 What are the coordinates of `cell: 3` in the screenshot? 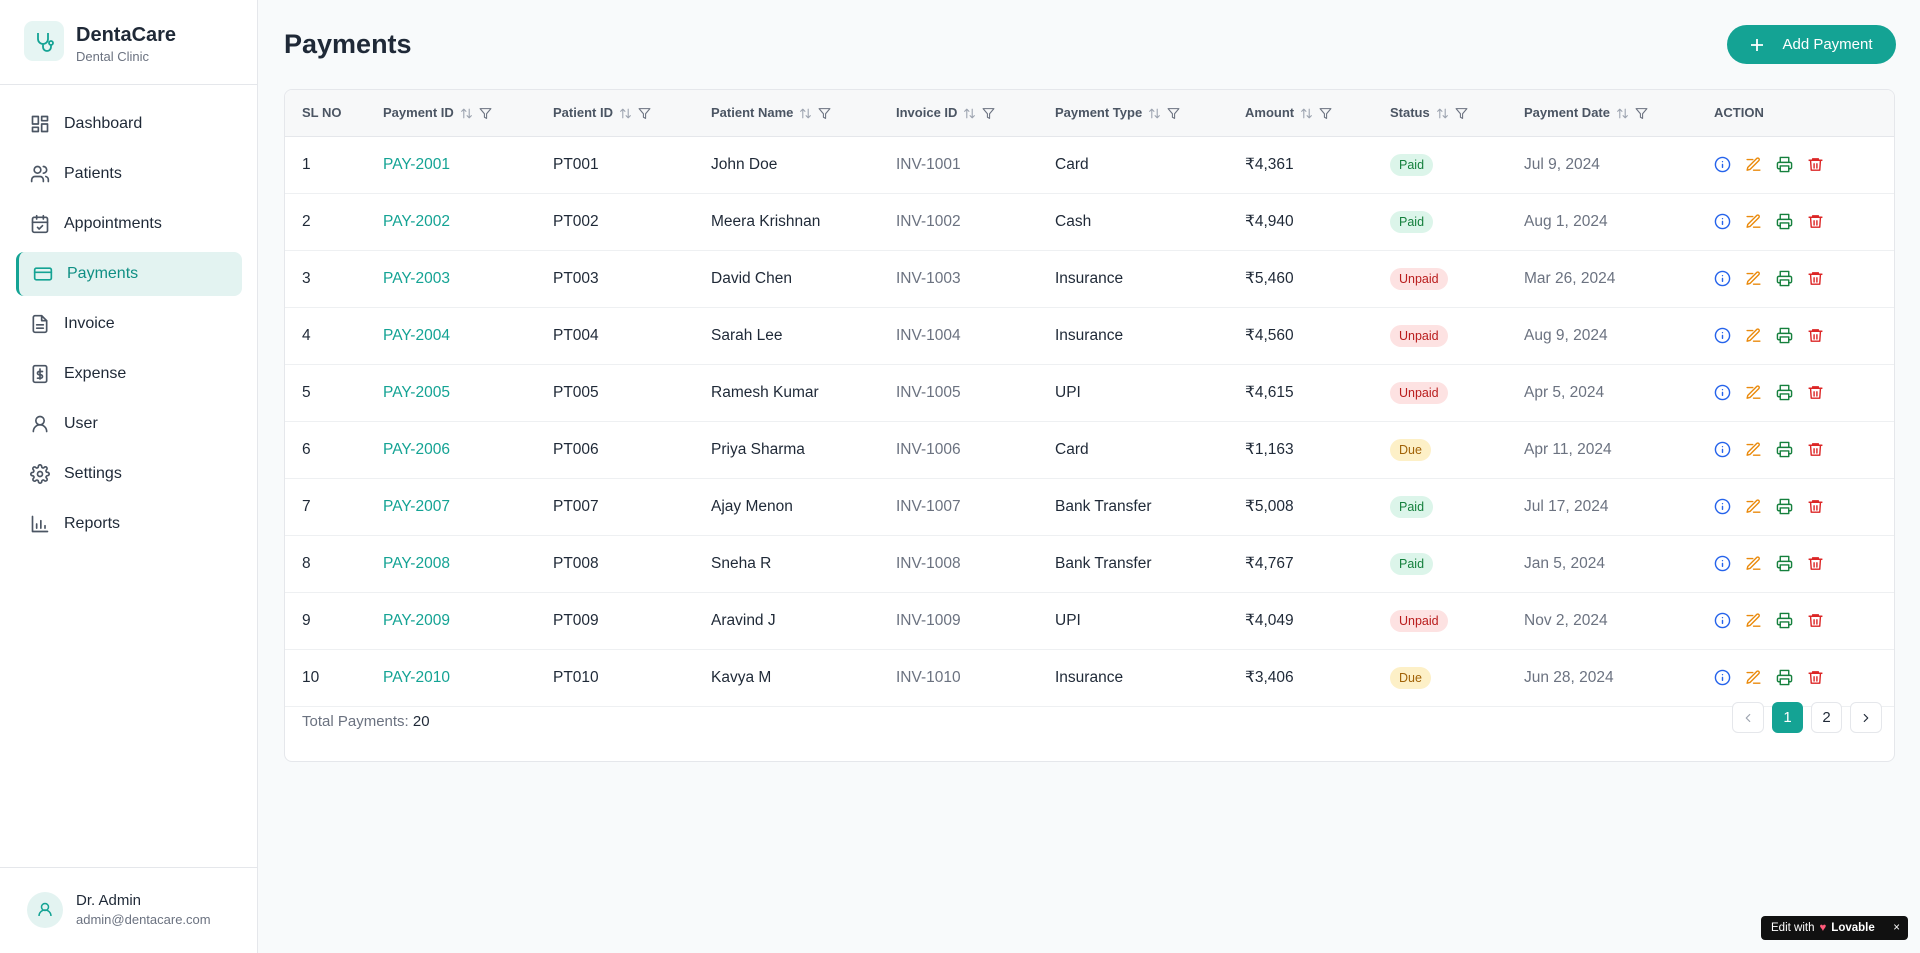 It's located at (334, 279).